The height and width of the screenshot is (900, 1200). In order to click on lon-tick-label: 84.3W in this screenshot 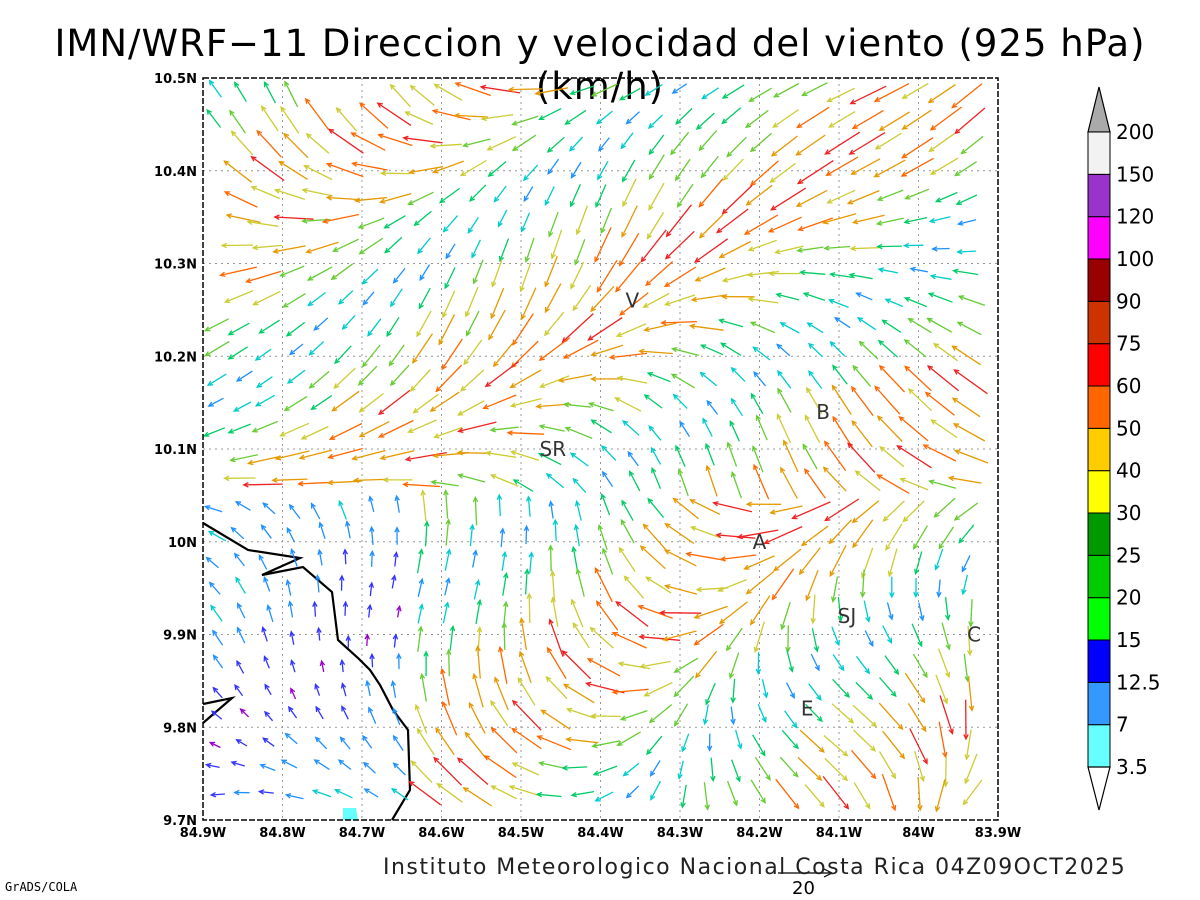, I will do `click(680, 833)`.